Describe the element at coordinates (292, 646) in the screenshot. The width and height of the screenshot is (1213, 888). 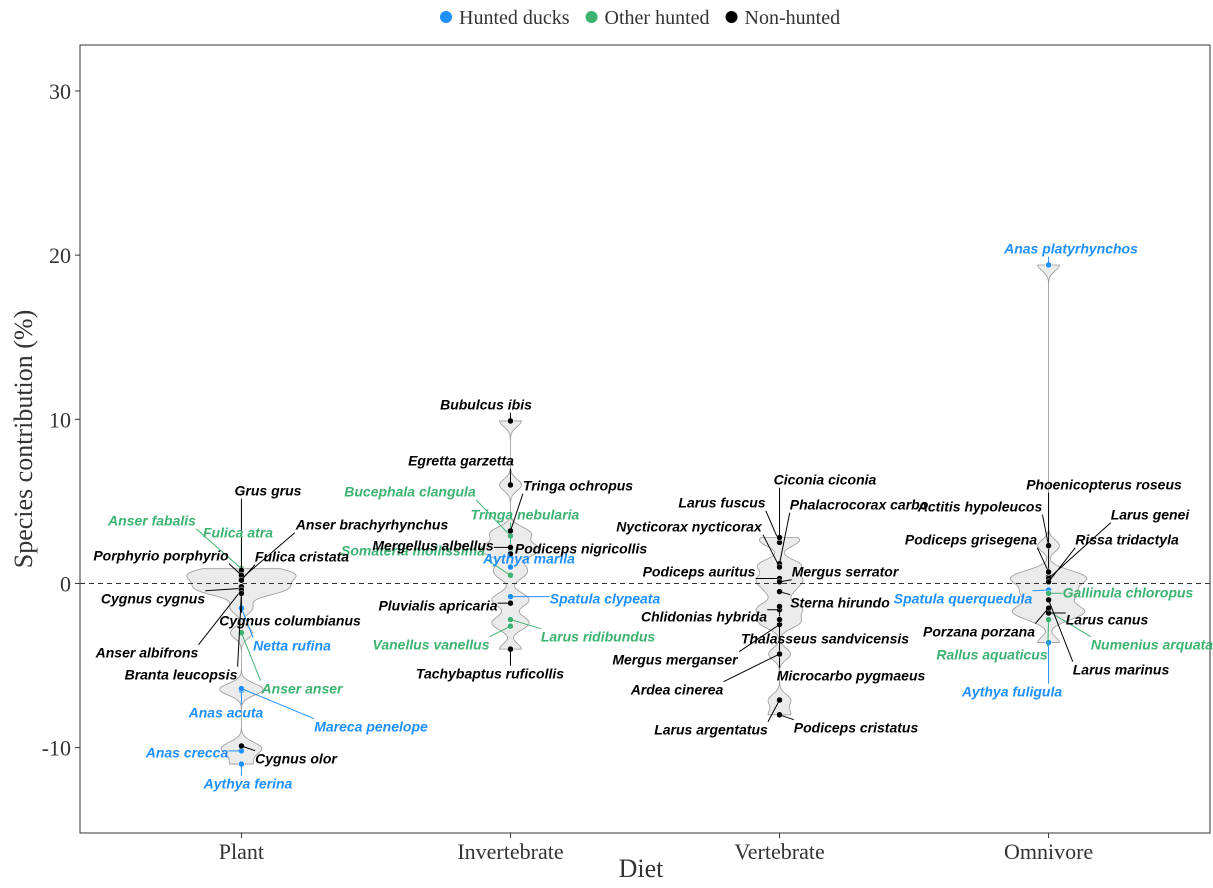
I see `species-label: Netta rufina` at that location.